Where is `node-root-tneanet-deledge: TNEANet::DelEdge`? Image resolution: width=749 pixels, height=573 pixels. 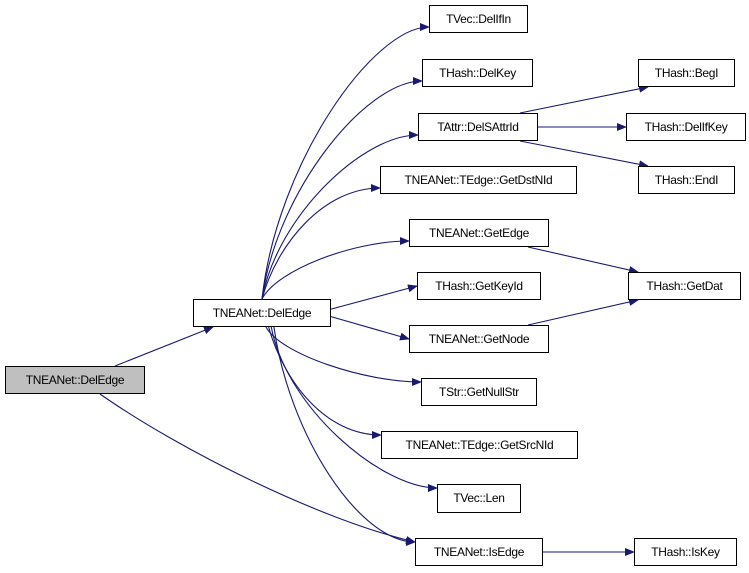
node-root-tneanet-deledge: TNEANet::DelEdge is located at coordinates (75, 380).